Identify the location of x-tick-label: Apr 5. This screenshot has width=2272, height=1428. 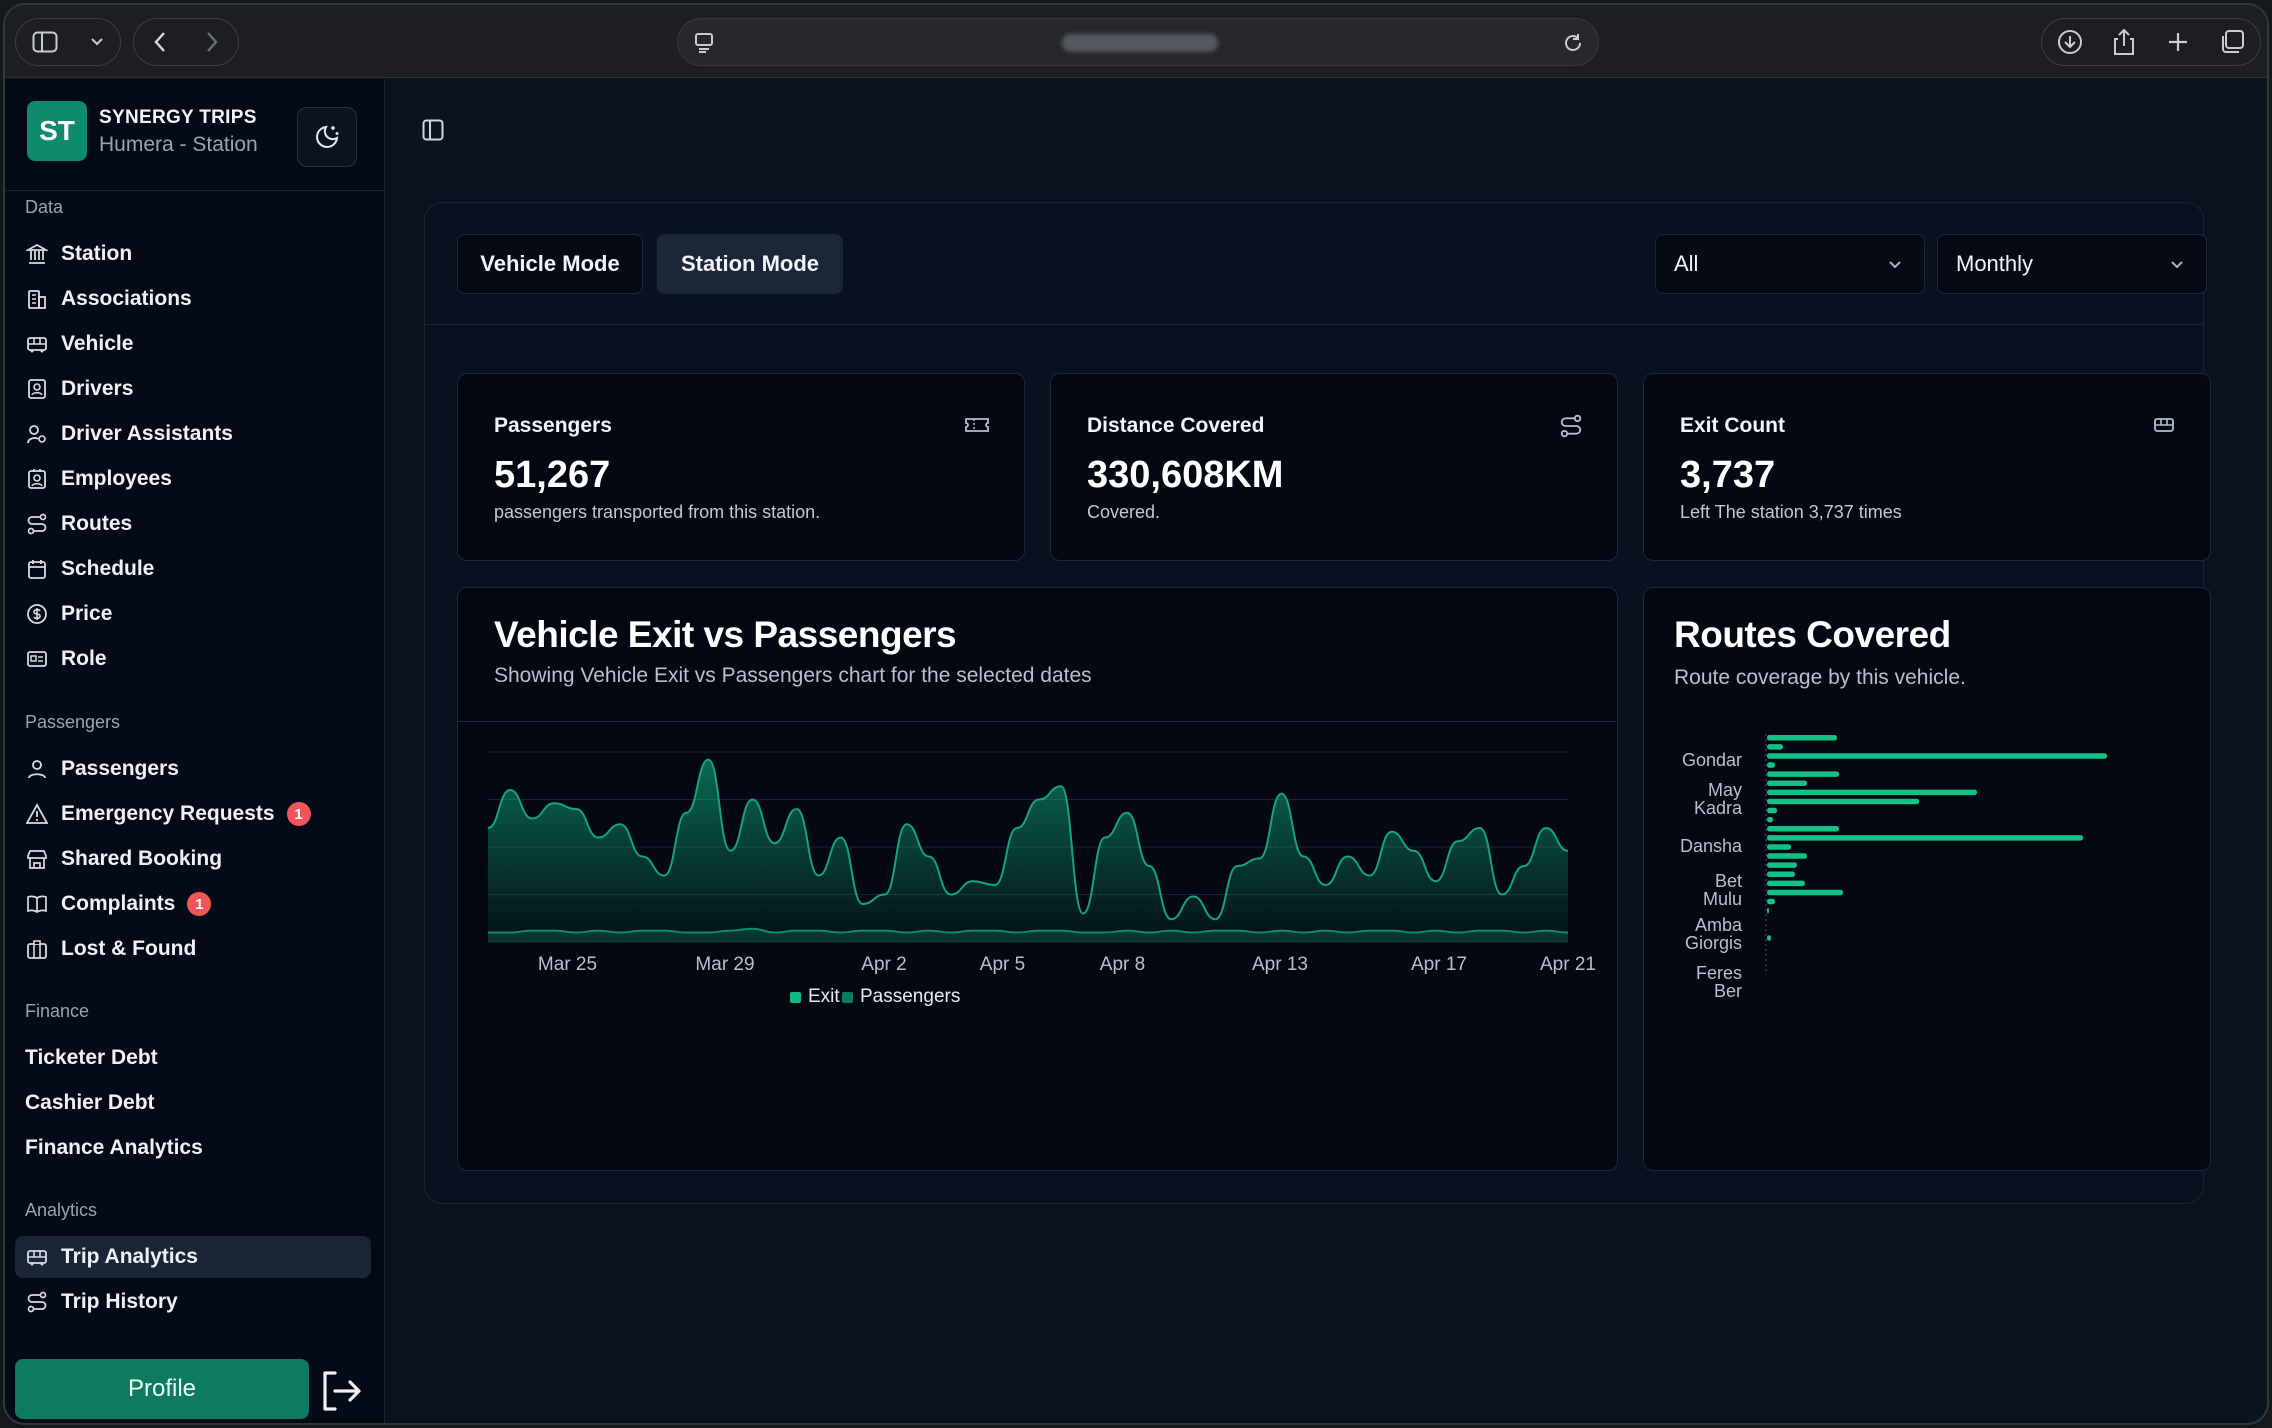
(1002, 964).